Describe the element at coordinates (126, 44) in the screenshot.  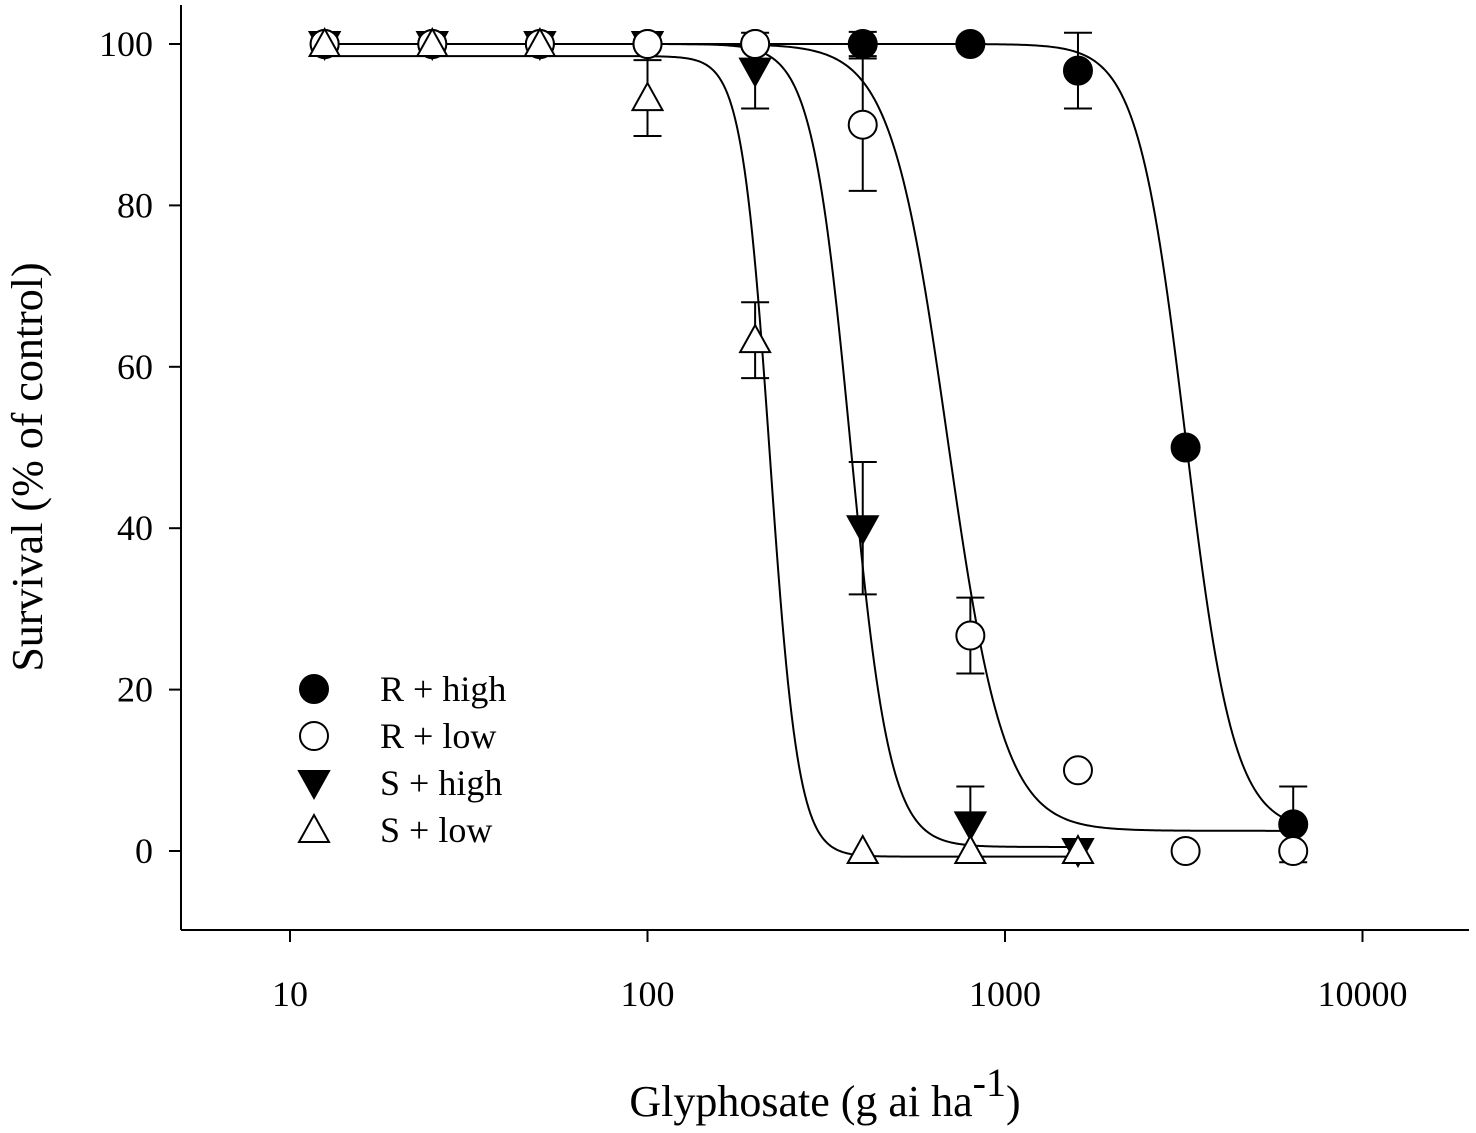
I see `y-tick-label: 100` at that location.